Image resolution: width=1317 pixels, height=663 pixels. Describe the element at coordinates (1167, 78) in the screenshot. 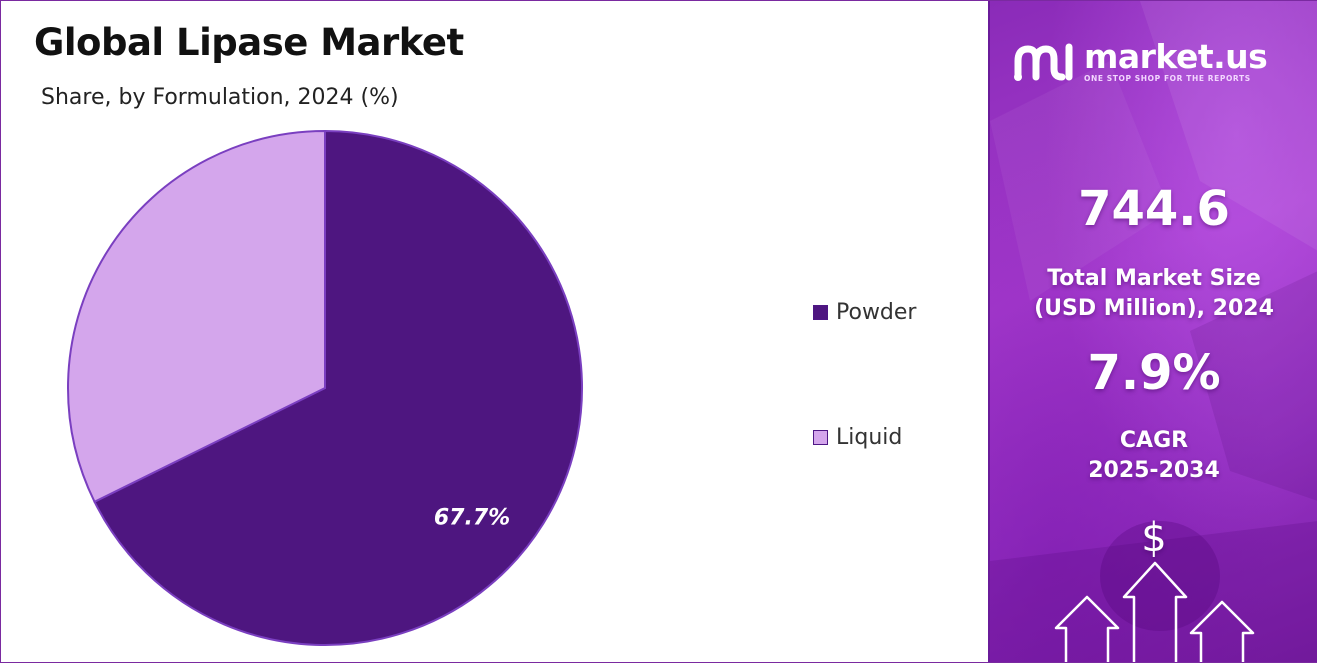

I see `brand-tagline: ONE STOP SHOP FOR THE REPORTS` at that location.